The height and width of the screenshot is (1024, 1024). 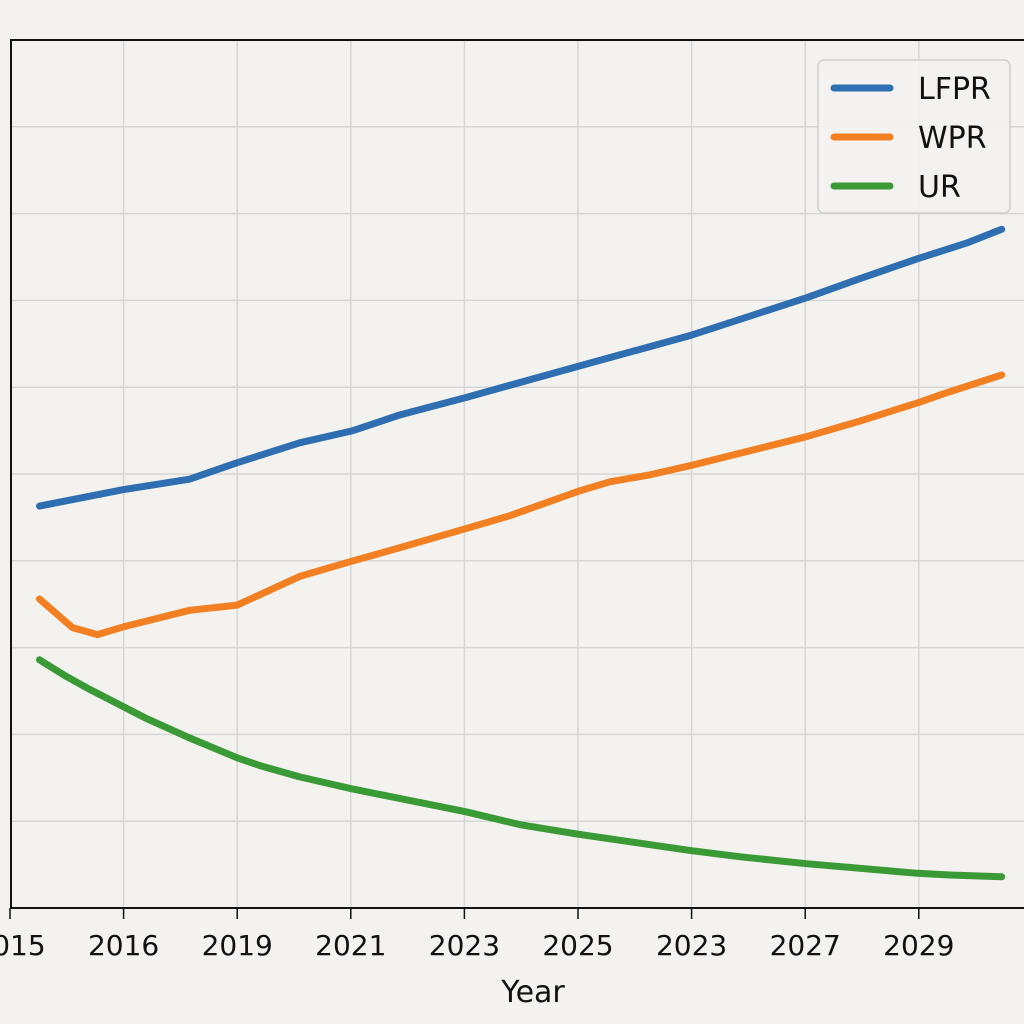 I want to click on x-tick-label: 2021, so click(x=350, y=945).